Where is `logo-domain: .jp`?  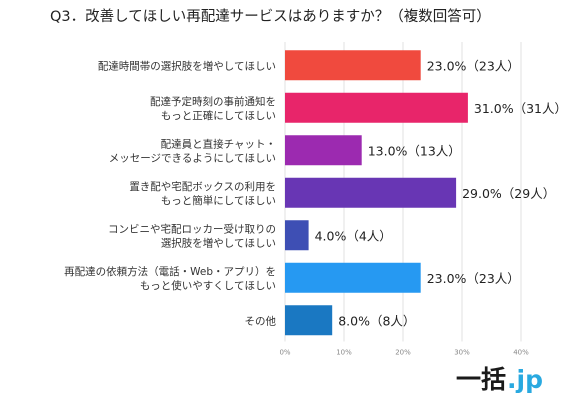
logo-domain: .jp is located at coordinates (525, 379).